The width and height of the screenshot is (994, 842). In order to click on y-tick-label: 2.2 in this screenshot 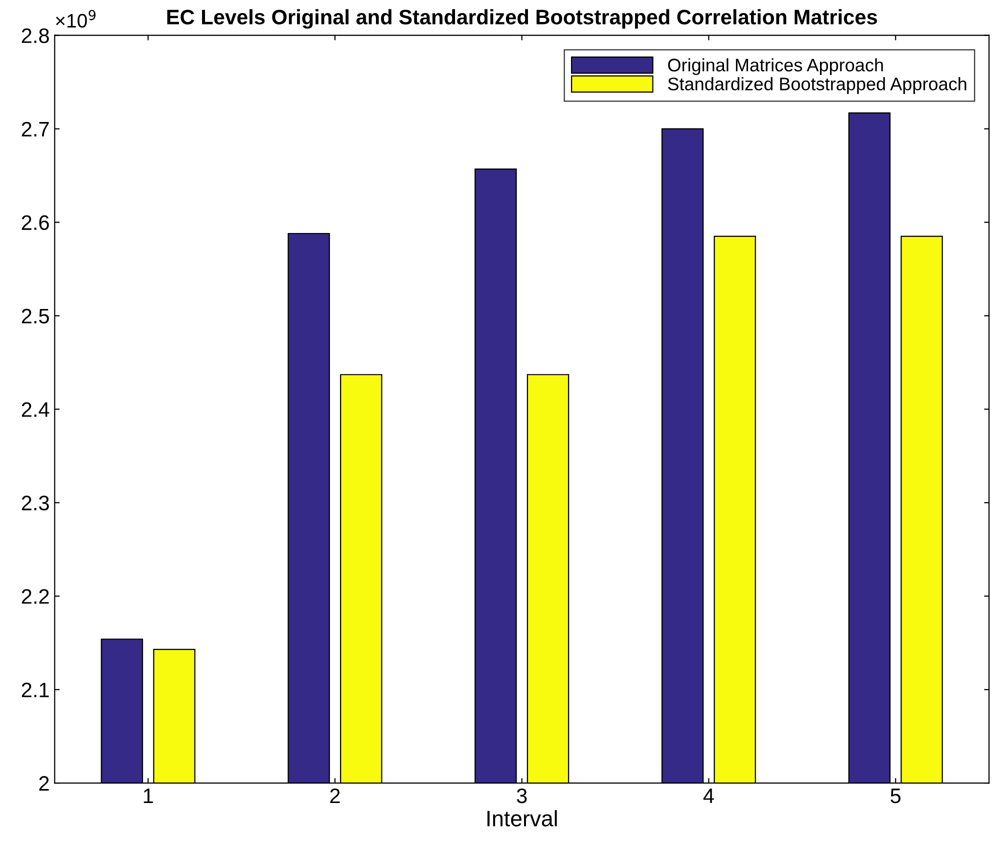, I will do `click(35, 596)`.